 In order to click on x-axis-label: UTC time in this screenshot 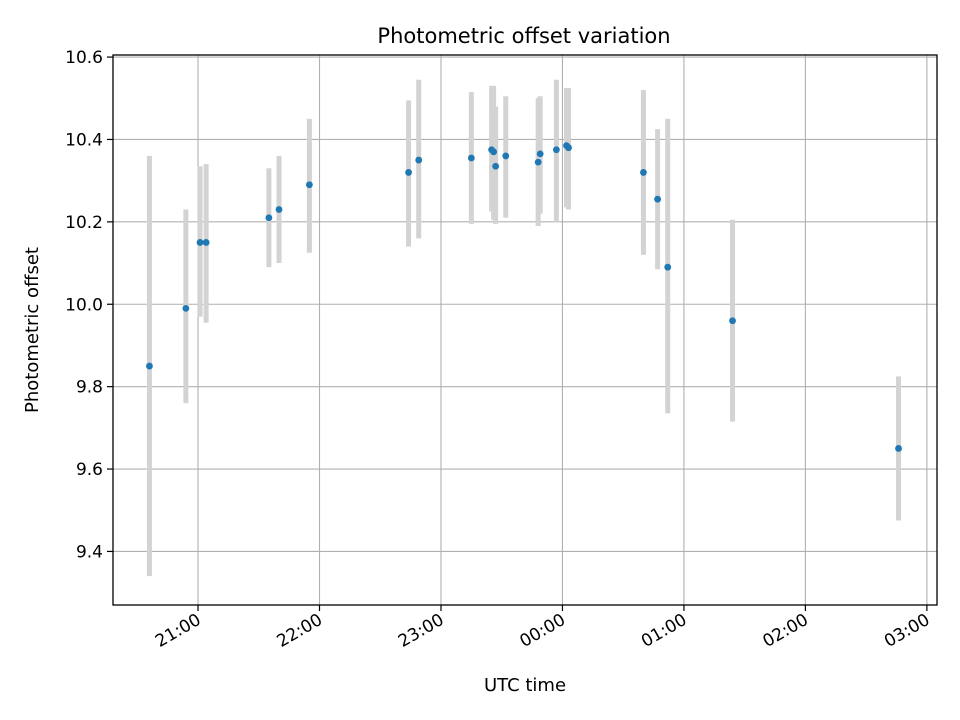, I will do `click(525, 685)`.